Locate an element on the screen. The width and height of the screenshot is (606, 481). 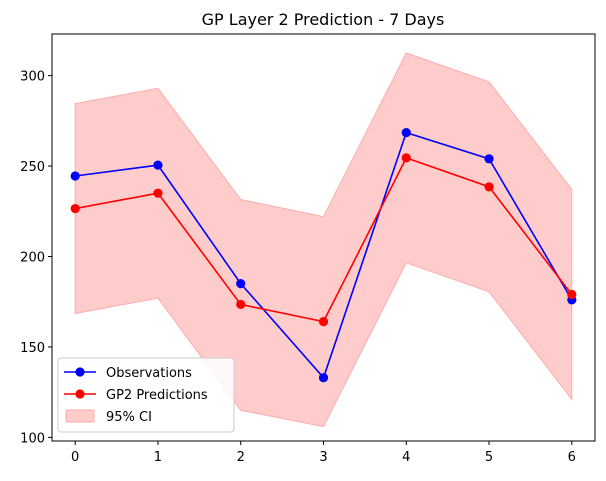
y-tick-label: 150 is located at coordinates (32, 348).